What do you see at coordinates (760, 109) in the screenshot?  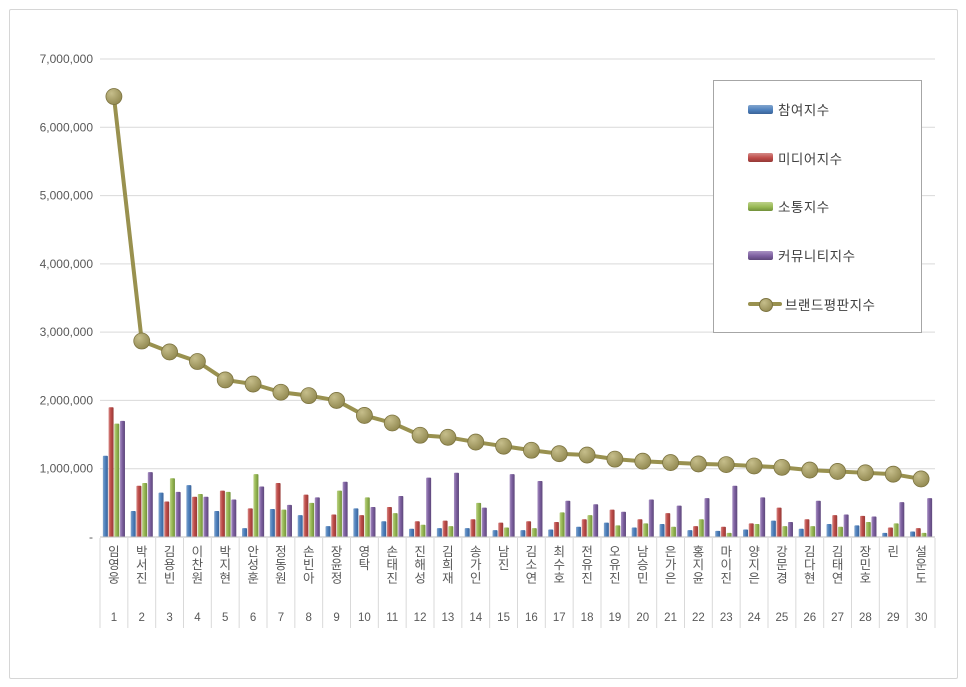 I see `legend-swatch-participation-index-icon` at bounding box center [760, 109].